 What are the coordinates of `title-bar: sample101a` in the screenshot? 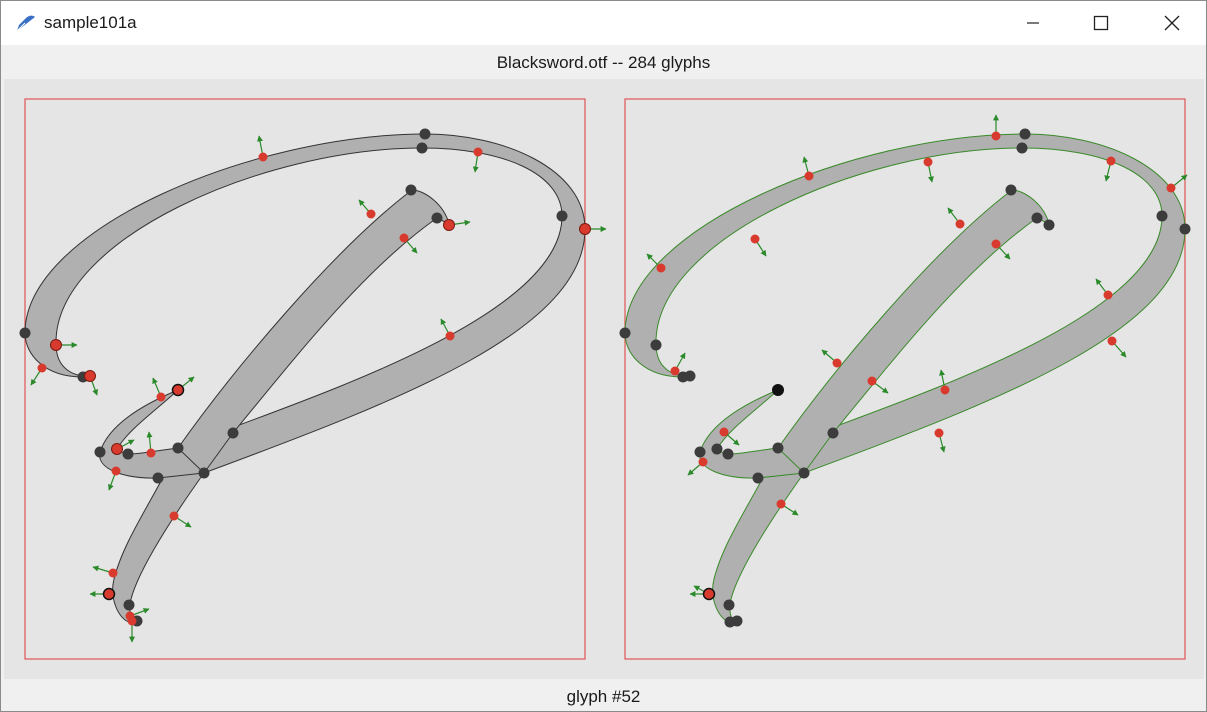 It's located at (603, 23).